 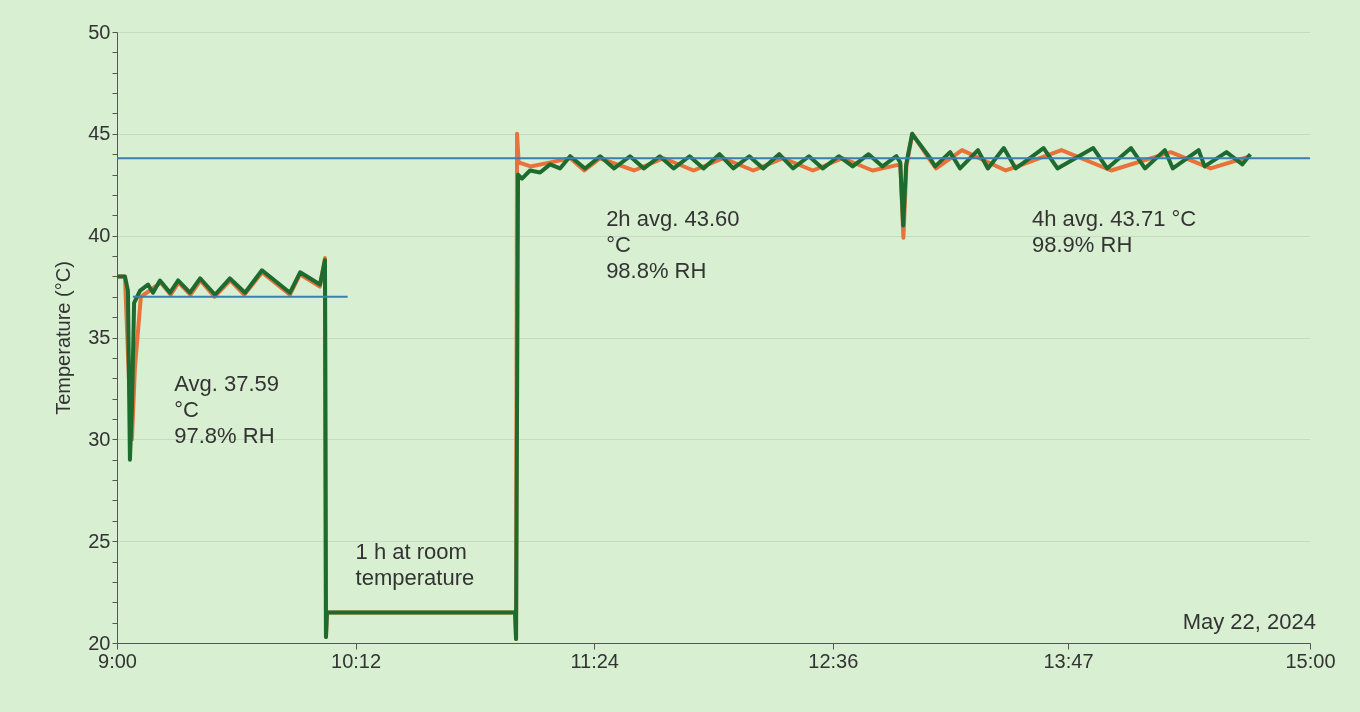 I want to click on annotation: 2h avg. 43.60 °C 98.8% RH, so click(x=673, y=245).